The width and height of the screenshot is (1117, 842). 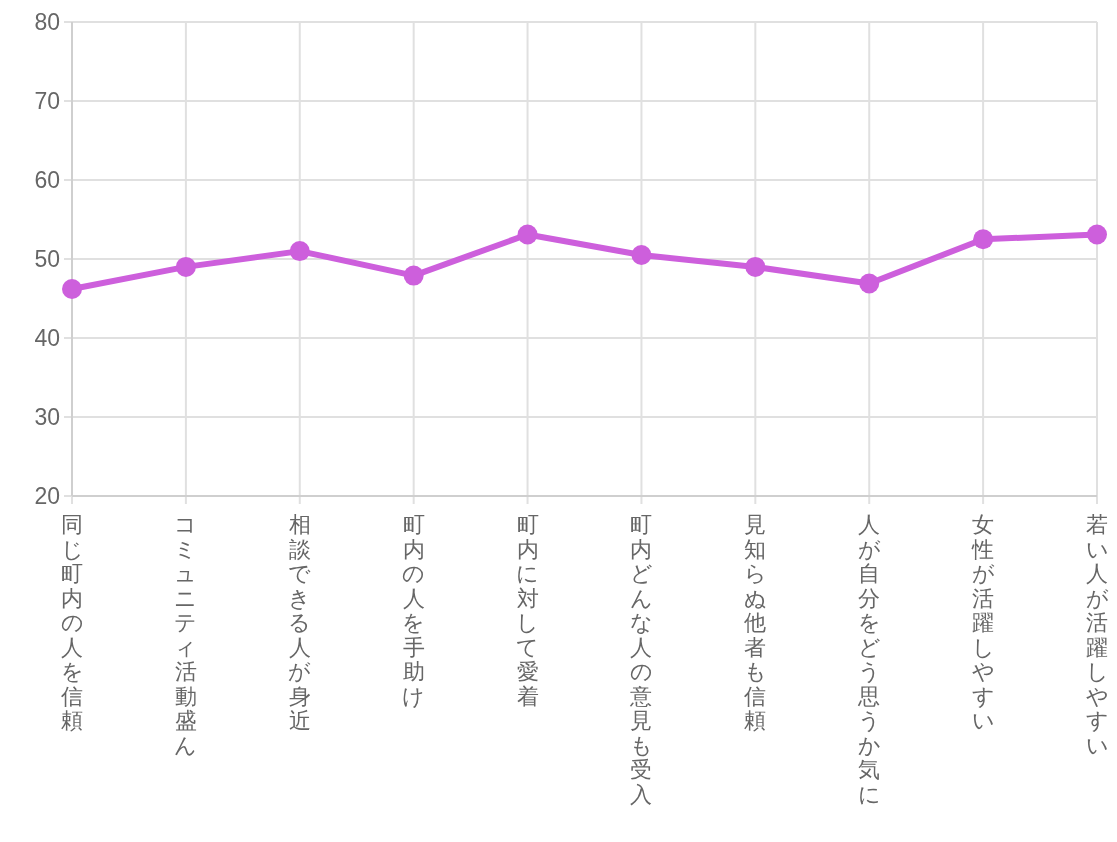 What do you see at coordinates (47, 180) in the screenshot?
I see `y-tick-label: 60` at bounding box center [47, 180].